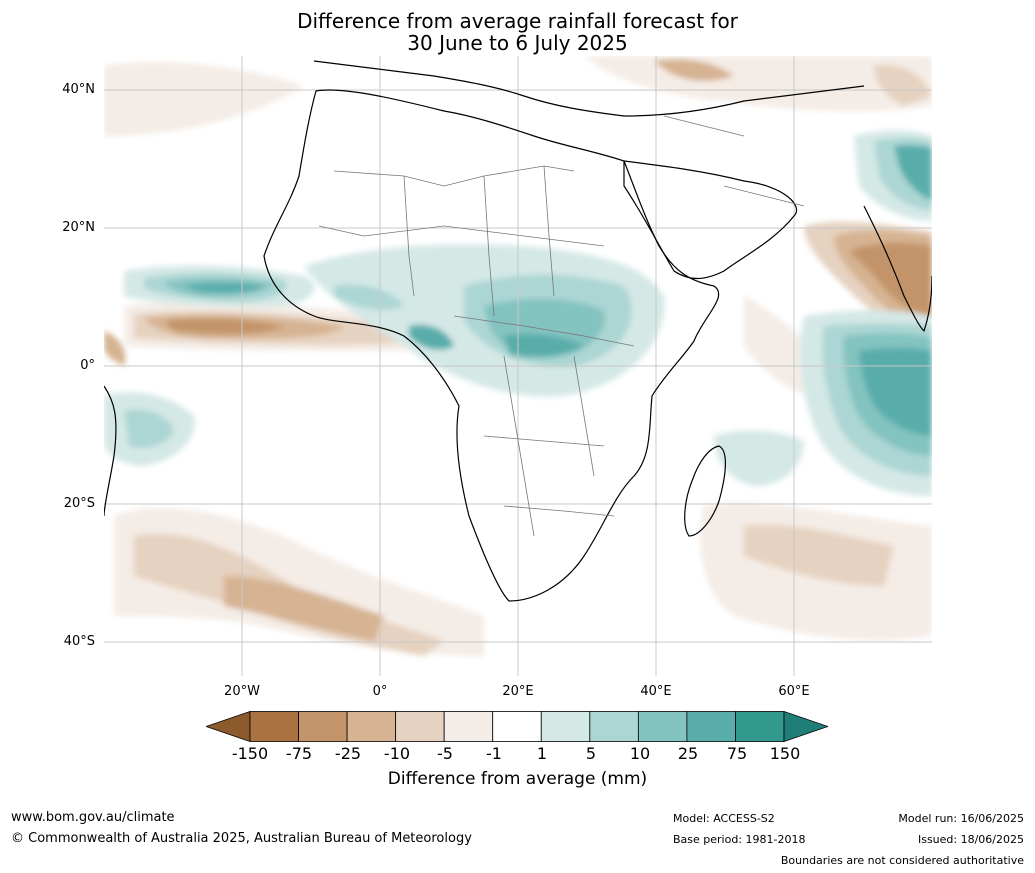 This screenshot has height=873, width=1035. I want to click on lon-label-60e: 60°E, so click(794, 691).